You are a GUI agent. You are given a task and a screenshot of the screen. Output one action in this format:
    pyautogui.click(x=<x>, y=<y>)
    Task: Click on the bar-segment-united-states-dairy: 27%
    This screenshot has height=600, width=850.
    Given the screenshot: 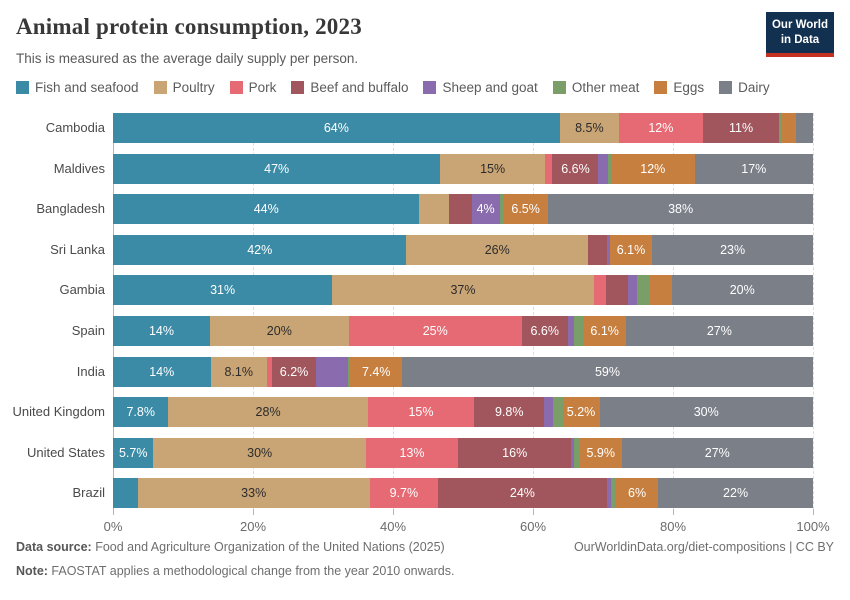 What is the action you would take?
    pyautogui.click(x=717, y=452)
    